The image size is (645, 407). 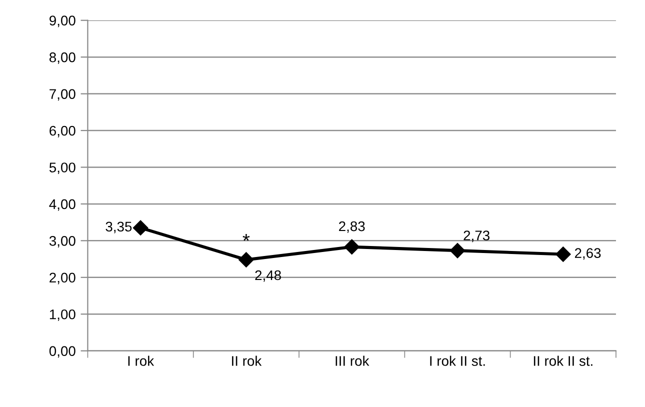 I want to click on x-tick-label: I rok, so click(x=141, y=361).